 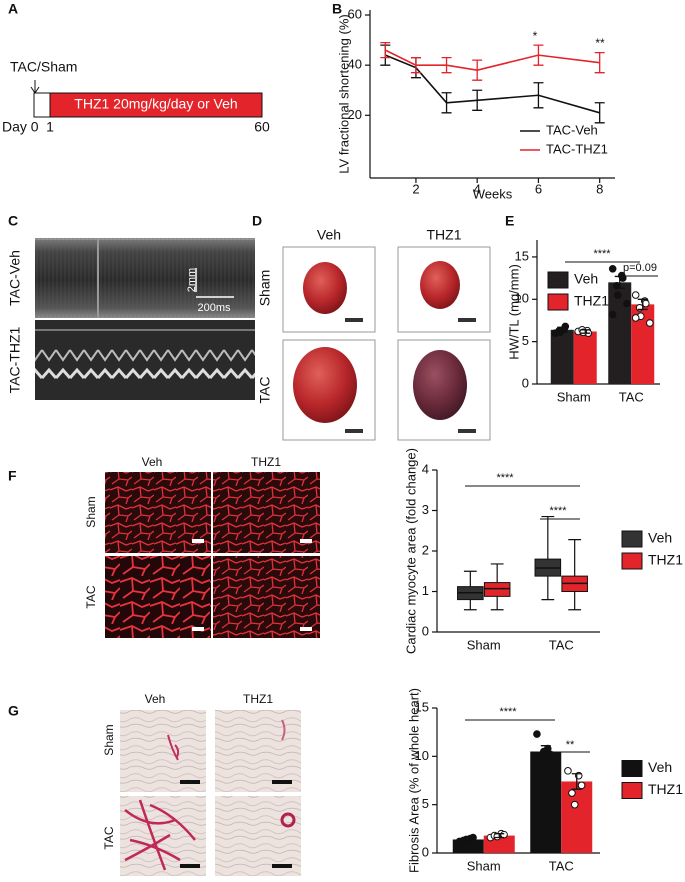 What do you see at coordinates (212, 555) in the screenshot?
I see `myocyte-images` at bounding box center [212, 555].